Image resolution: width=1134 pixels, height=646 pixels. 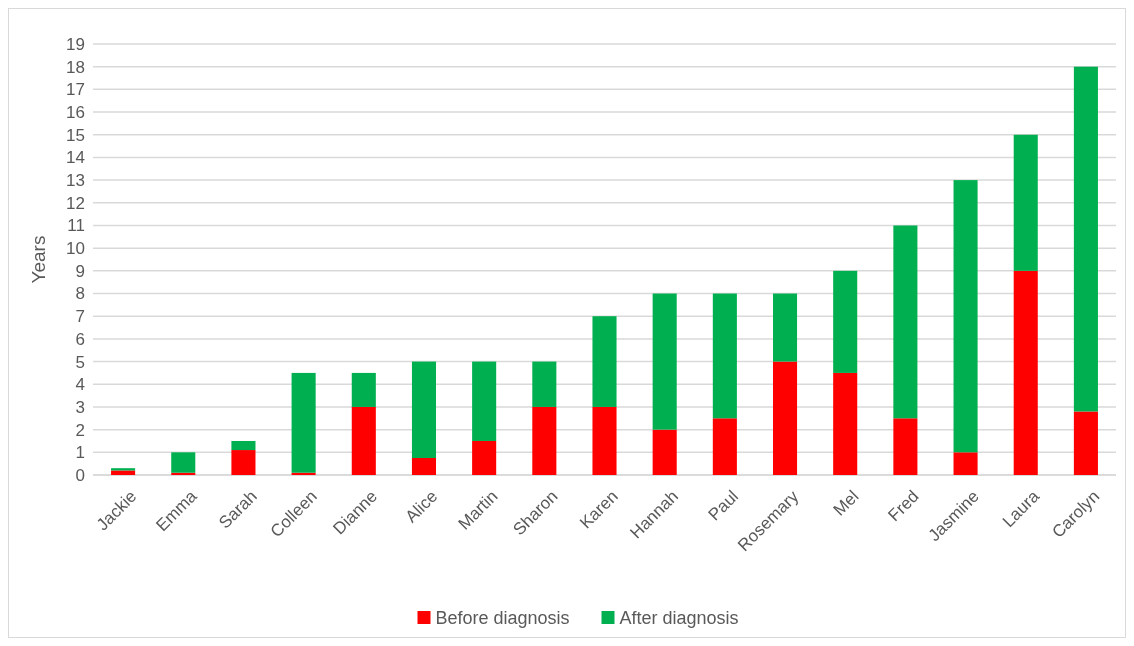 What do you see at coordinates (38, 259) in the screenshot?
I see `y-axis-title: Years` at bounding box center [38, 259].